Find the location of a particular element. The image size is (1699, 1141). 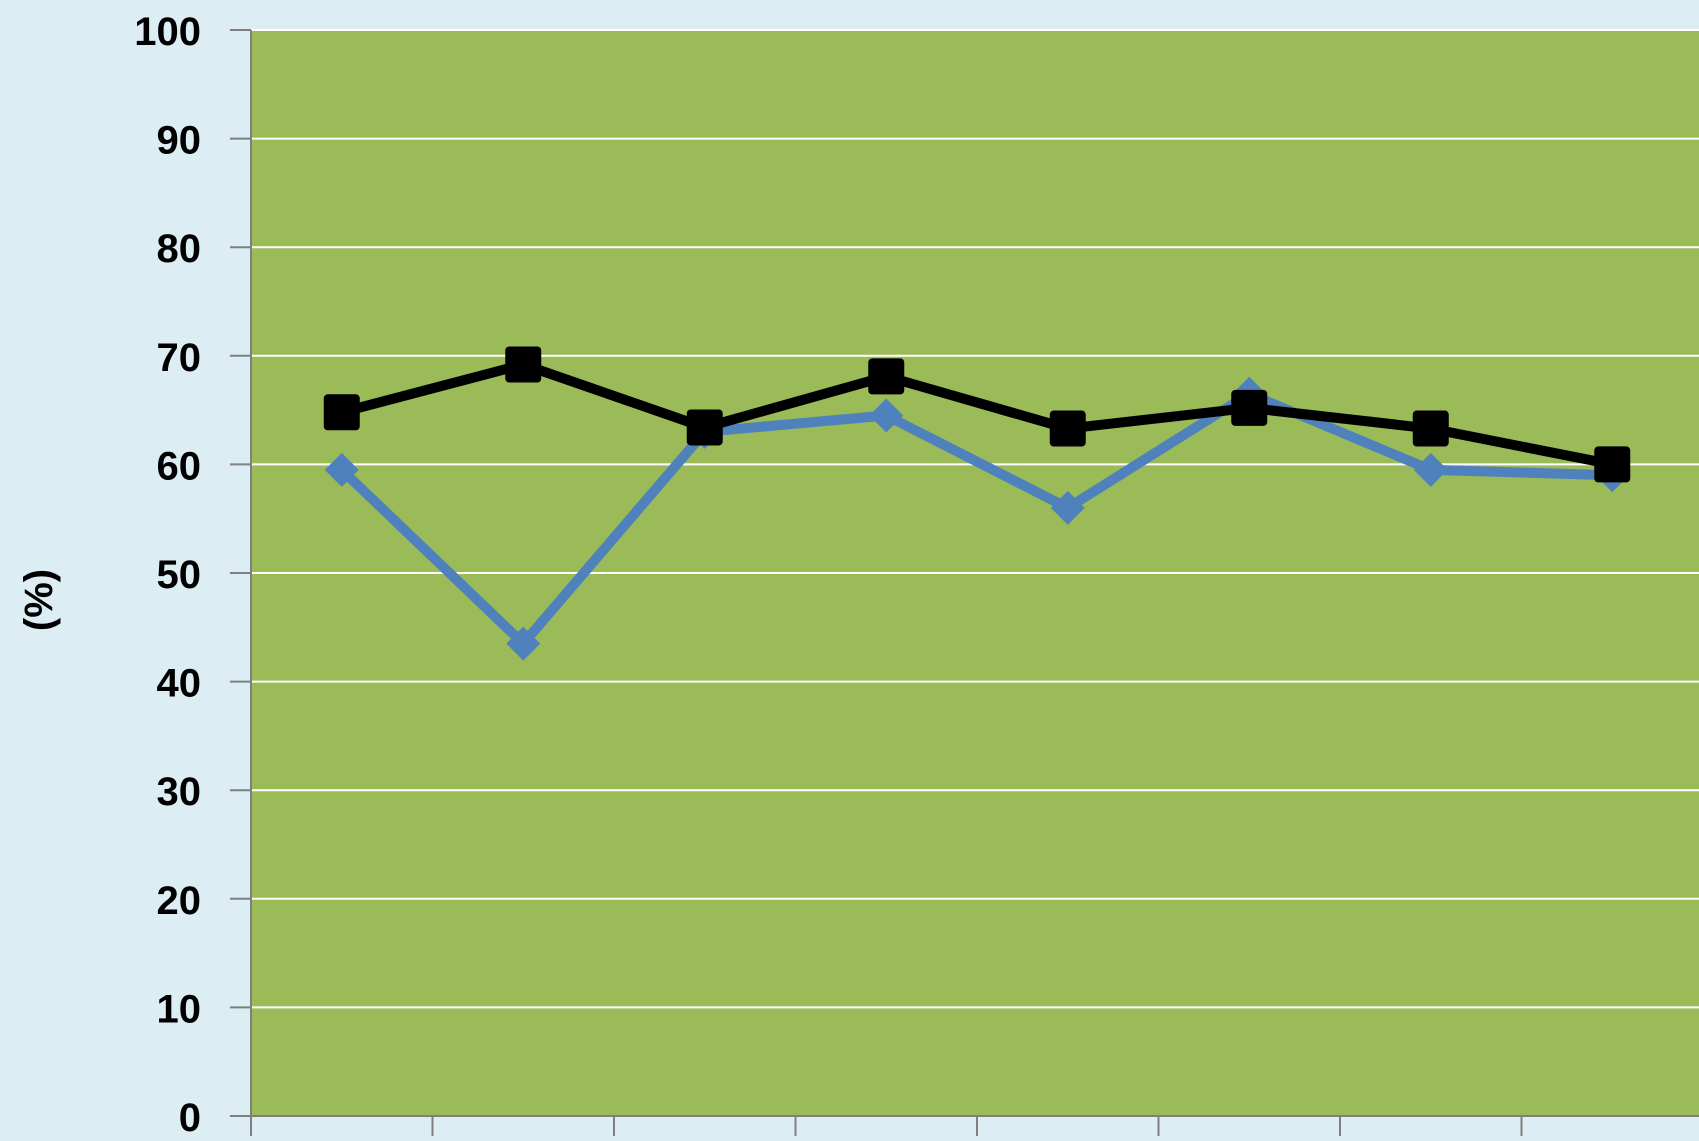

y-tick-label: 100 is located at coordinates (167, 32).